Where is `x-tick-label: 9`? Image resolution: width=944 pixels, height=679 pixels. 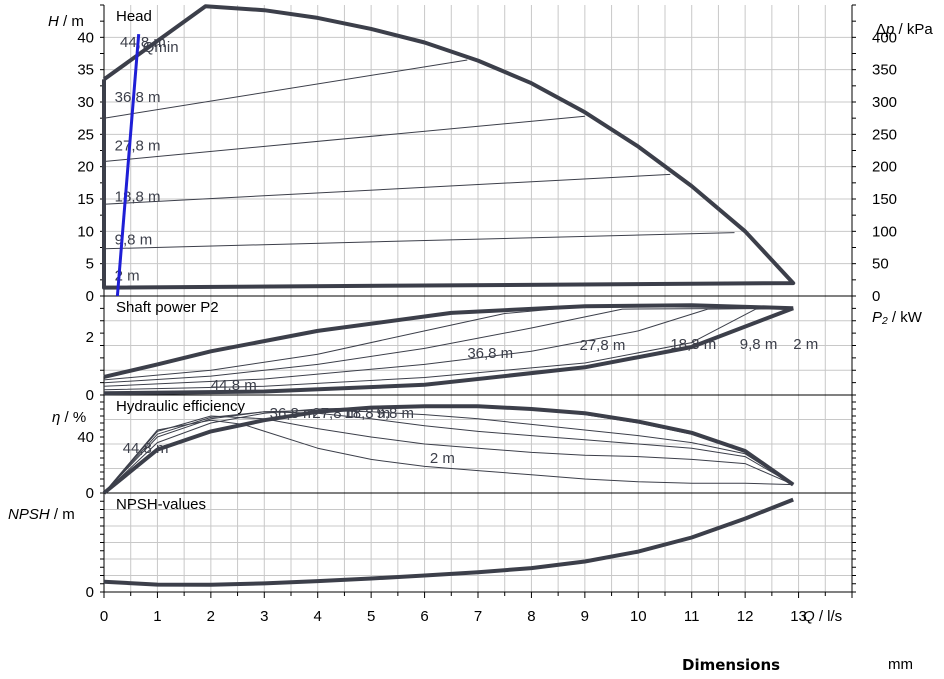
x-tick-label: 9 is located at coordinates (585, 616).